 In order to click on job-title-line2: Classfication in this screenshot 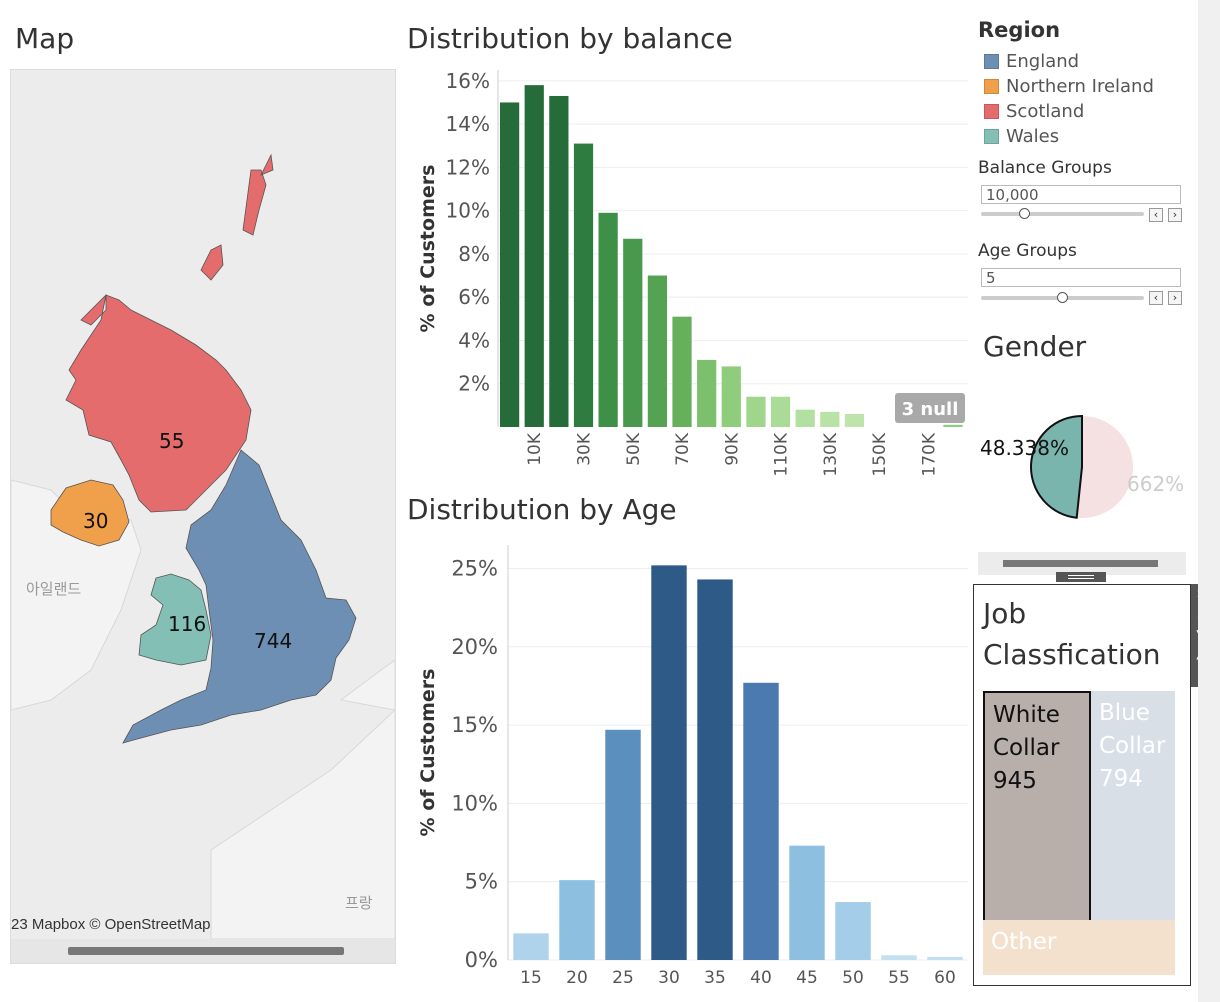, I will do `click(1072, 654)`.